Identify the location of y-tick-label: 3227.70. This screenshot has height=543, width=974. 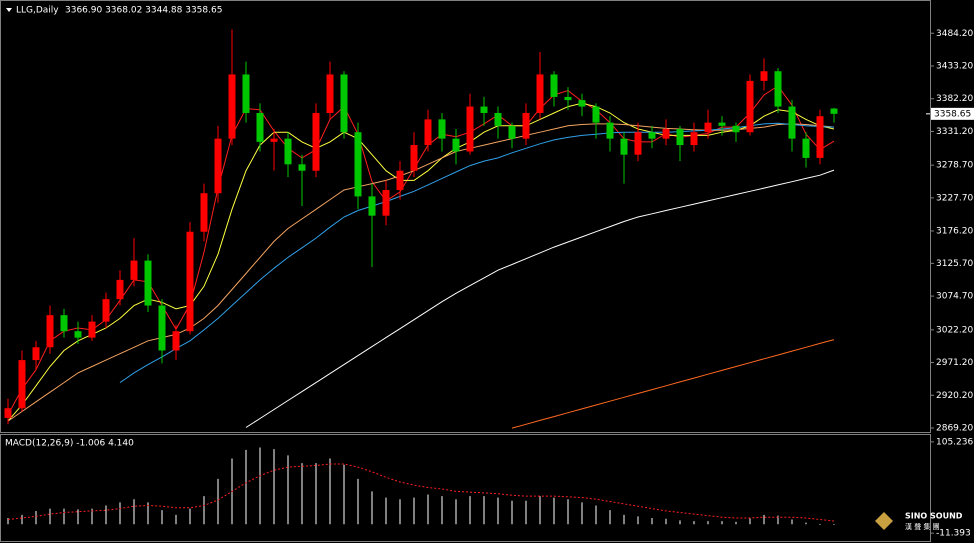
(954, 198).